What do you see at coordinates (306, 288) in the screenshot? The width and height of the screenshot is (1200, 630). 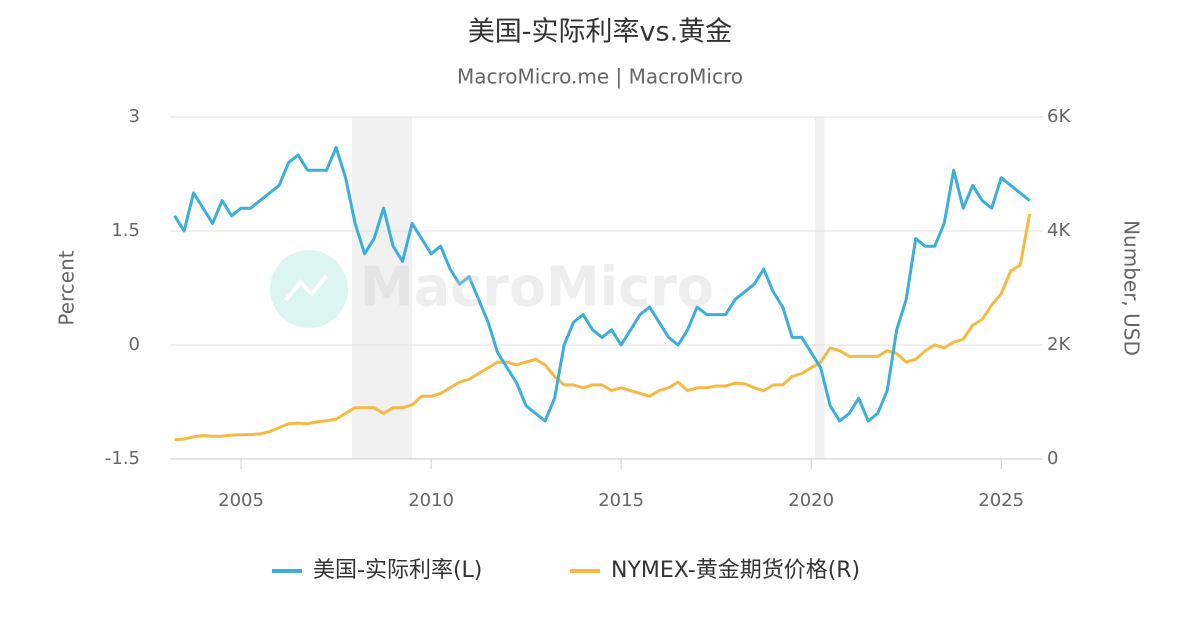 I see `watermark-logo-icon` at bounding box center [306, 288].